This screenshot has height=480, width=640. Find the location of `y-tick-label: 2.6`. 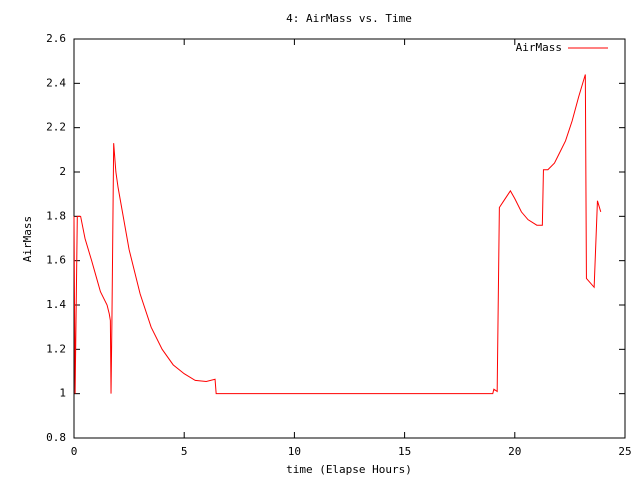

y-tick-label: 2.6 is located at coordinates (56, 38).